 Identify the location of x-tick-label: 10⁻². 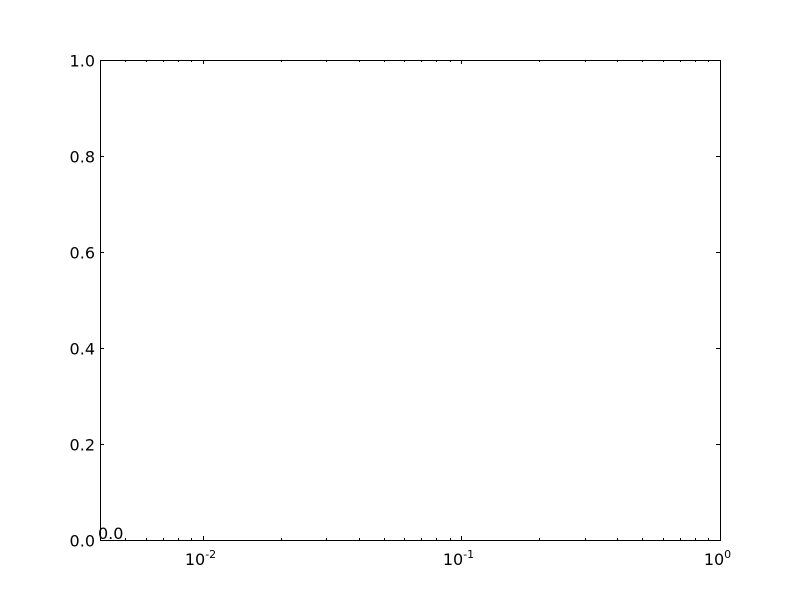
(200, 558).